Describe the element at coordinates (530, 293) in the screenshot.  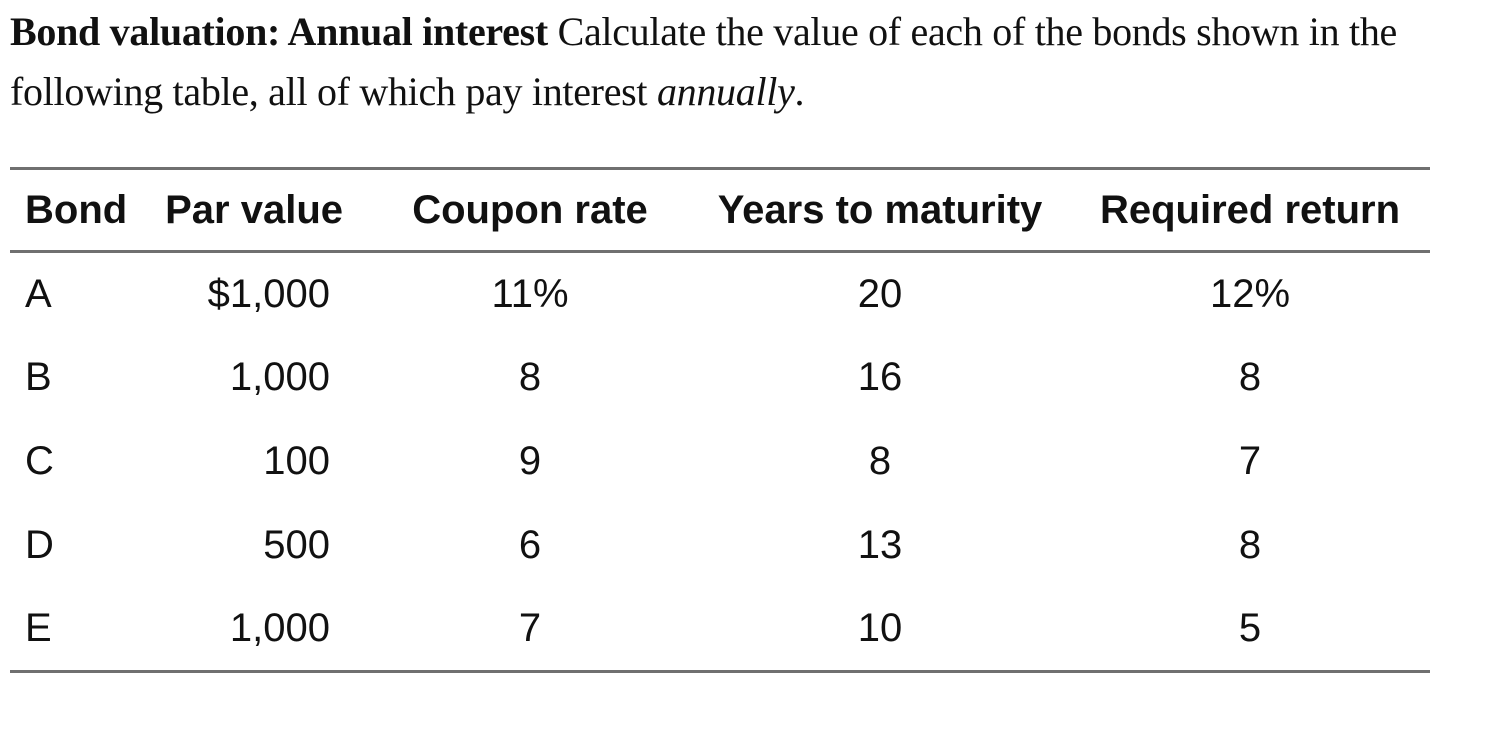
I see `cell-coupon-rate: 11%` at that location.